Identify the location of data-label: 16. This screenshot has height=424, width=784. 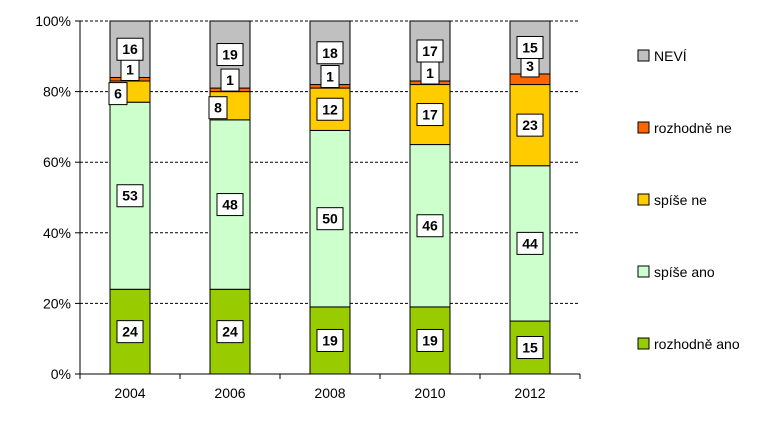
(130, 49).